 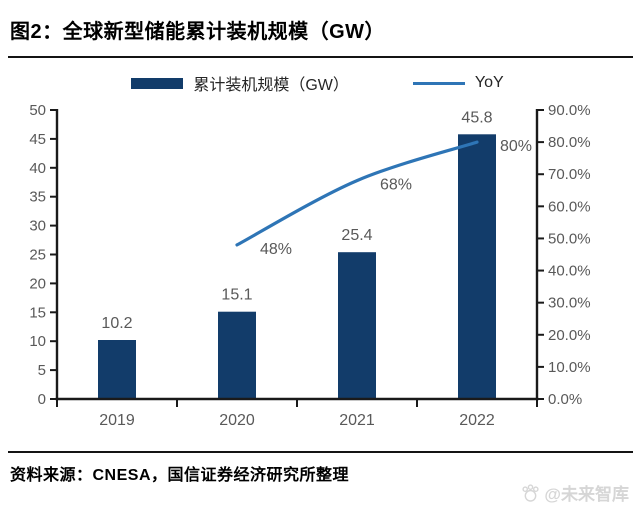 I want to click on figure-title: 图2：全球新型储能累计装机规模（GW）, so click(x=198, y=32).